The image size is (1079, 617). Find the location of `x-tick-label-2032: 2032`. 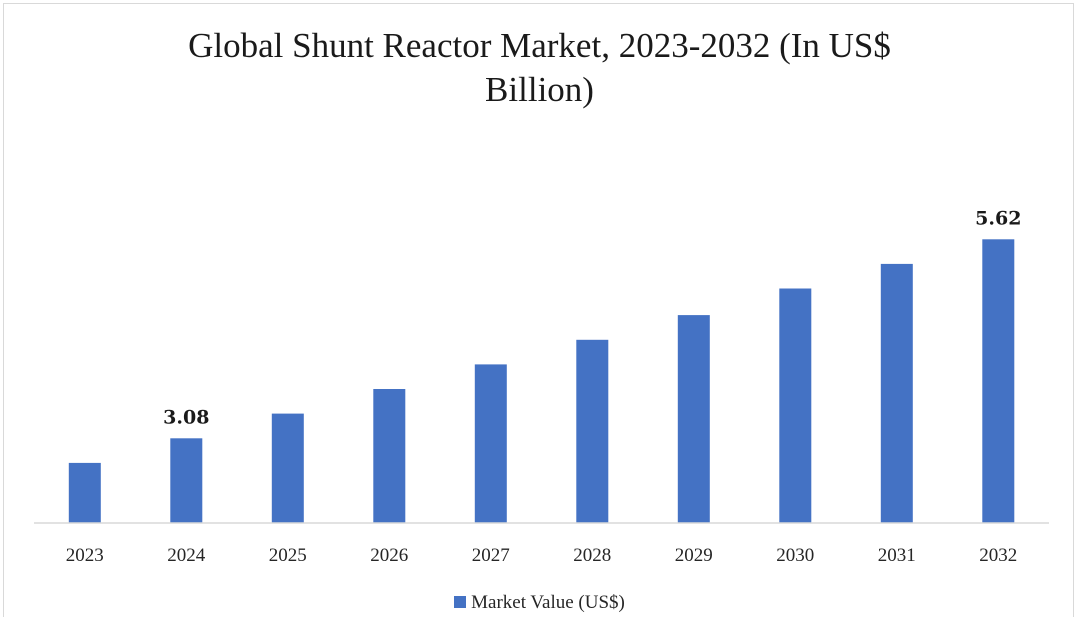

x-tick-label-2032: 2032 is located at coordinates (998, 555).